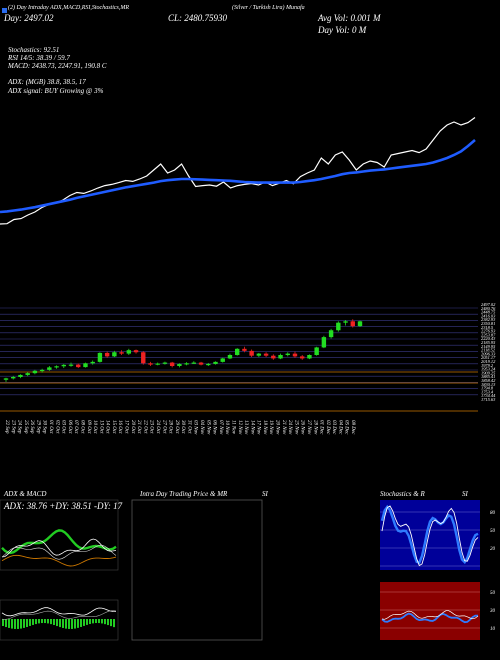  I want to click on rsi-tick-label: 50, so click(493, 593).